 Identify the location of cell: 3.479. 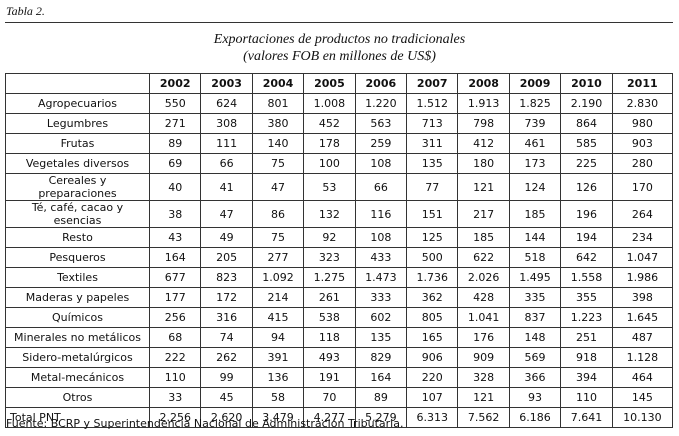
(278, 417).